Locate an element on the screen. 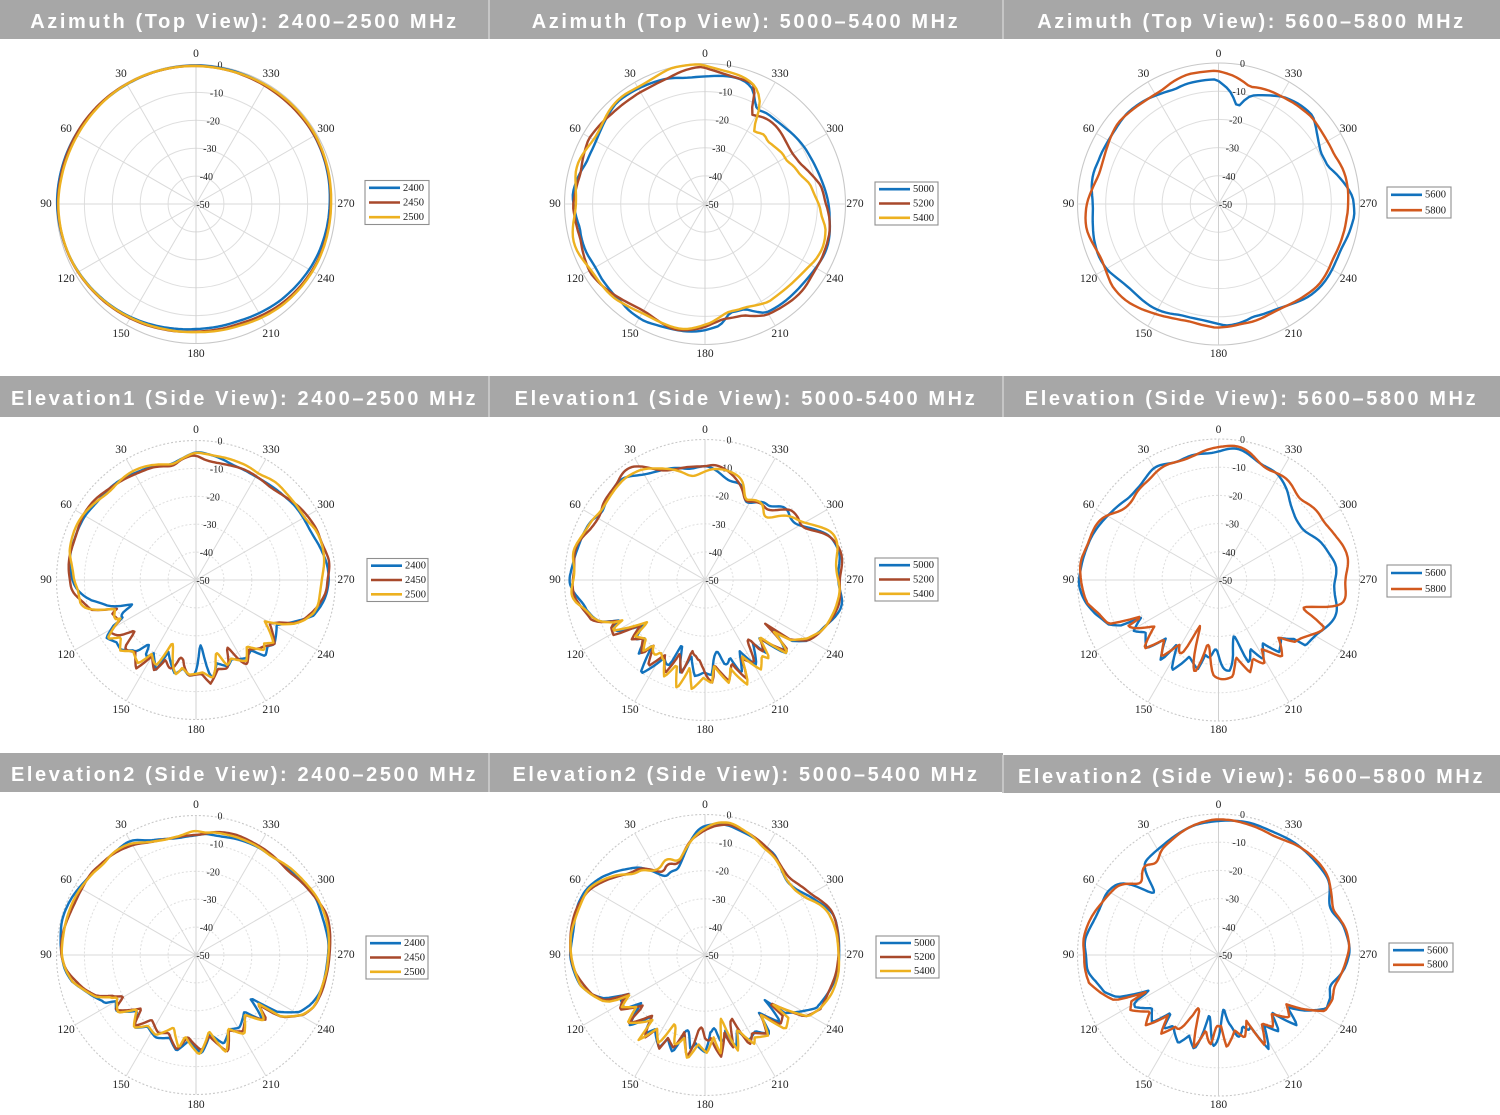 Image resolution: width=1500 pixels, height=1115 pixels. svg-text: 5400 is located at coordinates (924, 971).